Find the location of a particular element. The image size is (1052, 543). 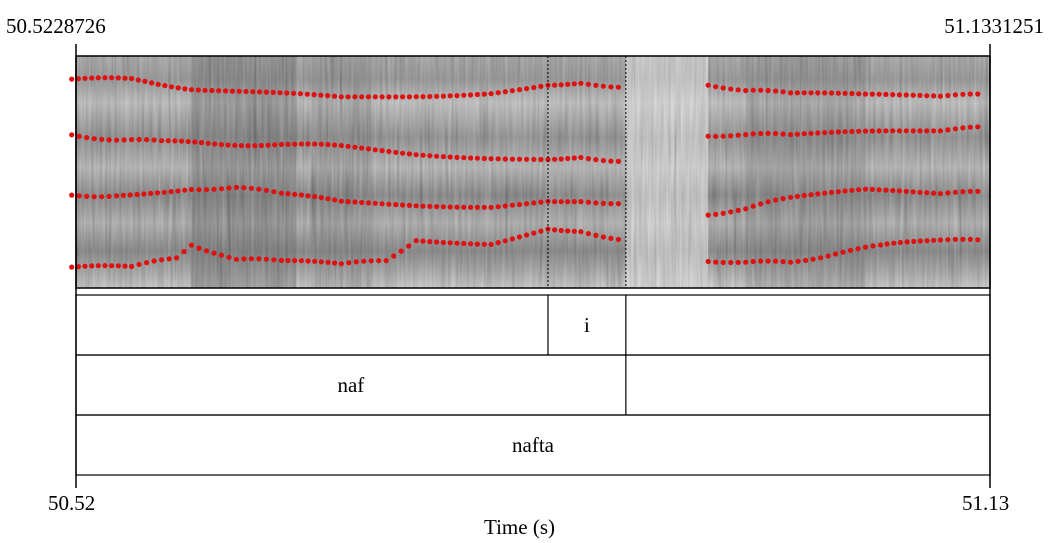

x-tick-label-end: 51.13 is located at coordinates (986, 503).